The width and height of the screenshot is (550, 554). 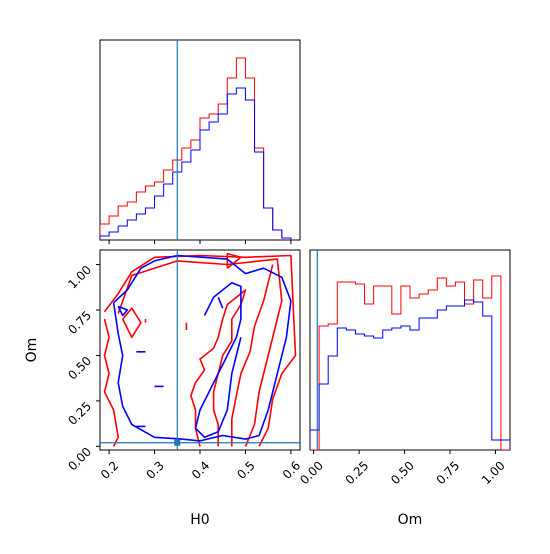 What do you see at coordinates (493, 472) in the screenshot?
I see `om-x-tick-label: 1.00` at bounding box center [493, 472].